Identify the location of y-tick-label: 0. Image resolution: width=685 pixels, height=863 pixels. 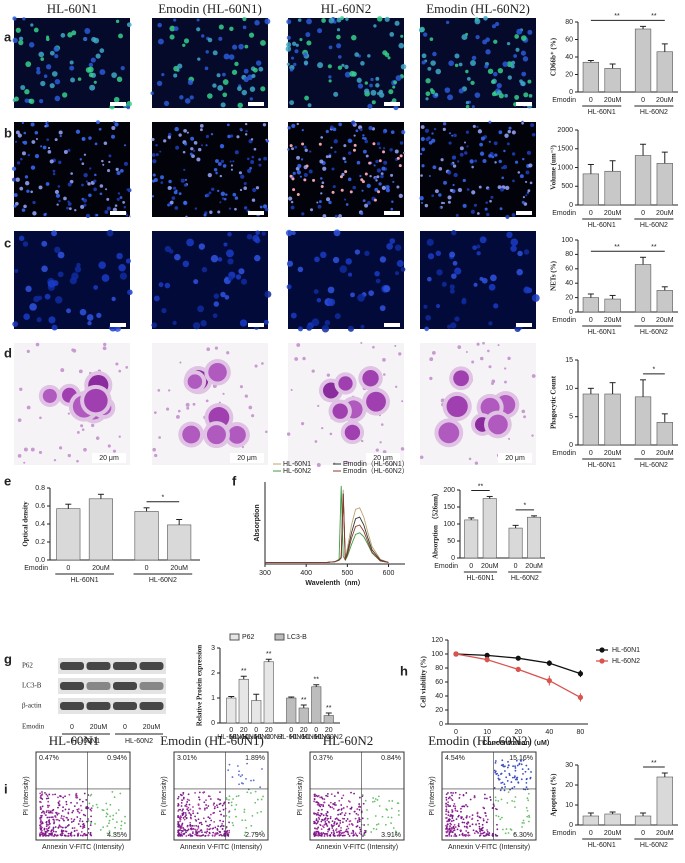
(453, 558).